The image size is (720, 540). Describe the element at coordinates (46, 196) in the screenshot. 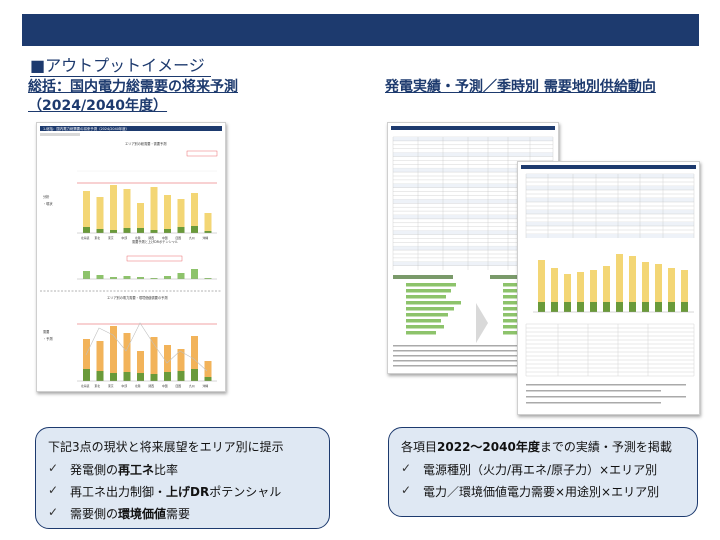

I see `svg-text: 分析` at that location.